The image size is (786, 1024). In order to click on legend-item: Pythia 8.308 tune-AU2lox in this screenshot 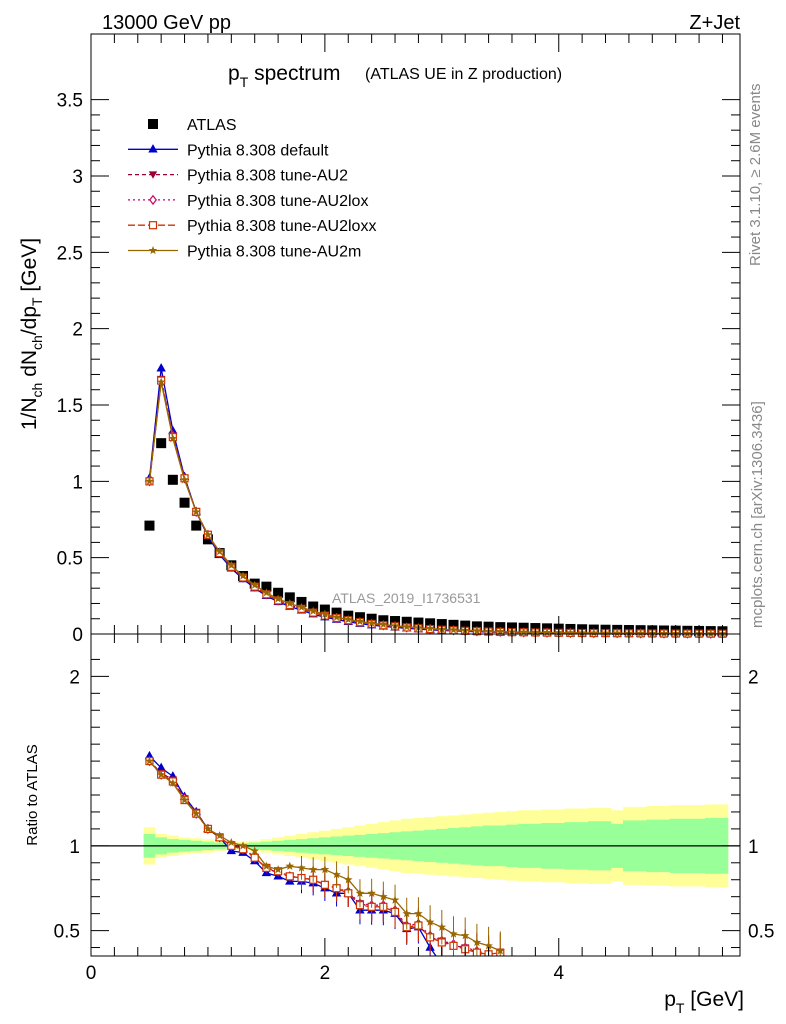, I will do `click(248, 201)`.